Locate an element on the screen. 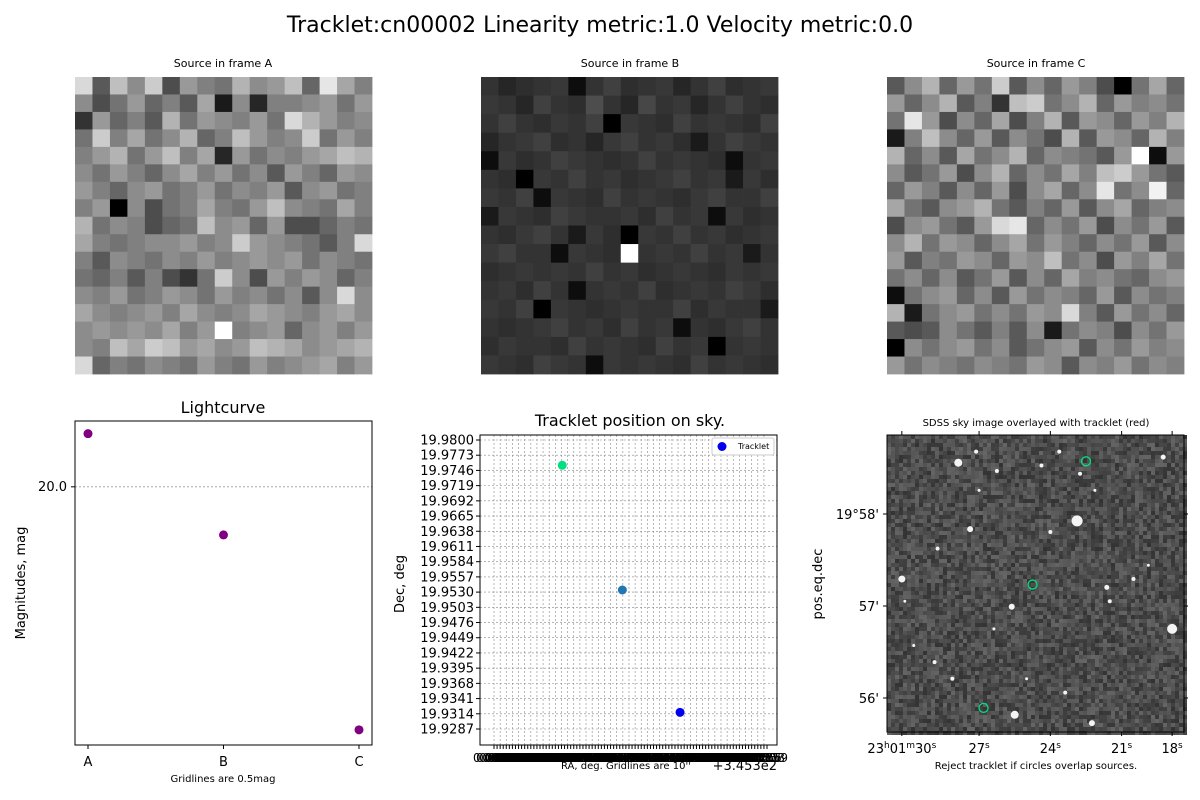 Image resolution: width=1200 pixels, height=800 pixels. tracklet-xtick-label: 0.0030 is located at coordinates (497, 758).